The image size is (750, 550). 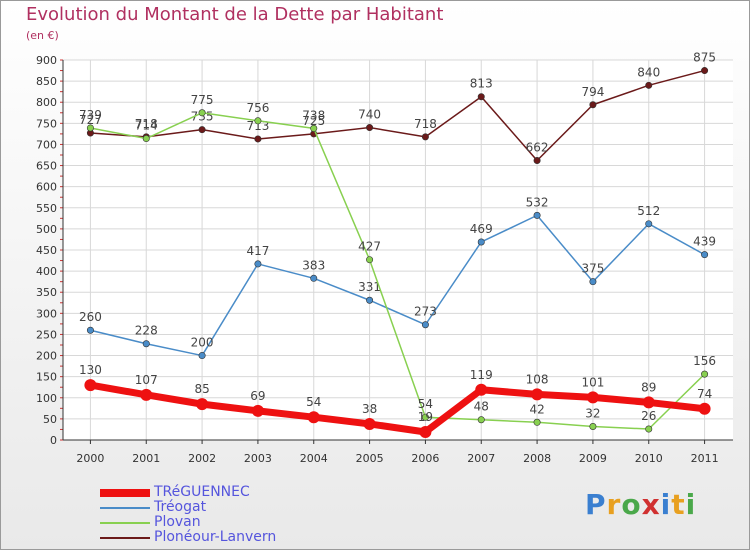 I want to click on data-label-tr-ogat: 469, so click(x=481, y=229).